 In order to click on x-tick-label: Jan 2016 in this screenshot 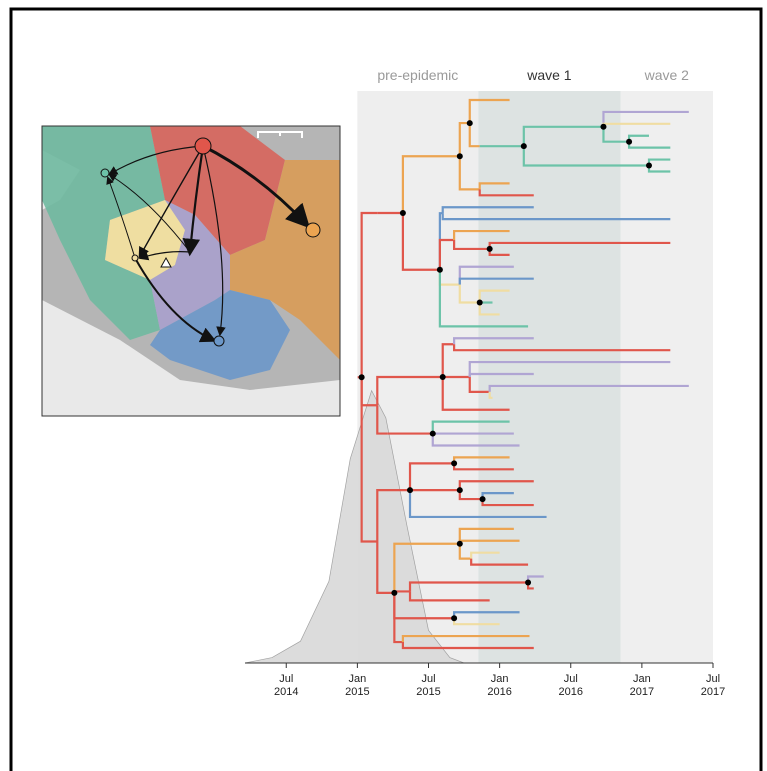, I will do `click(499, 685)`.